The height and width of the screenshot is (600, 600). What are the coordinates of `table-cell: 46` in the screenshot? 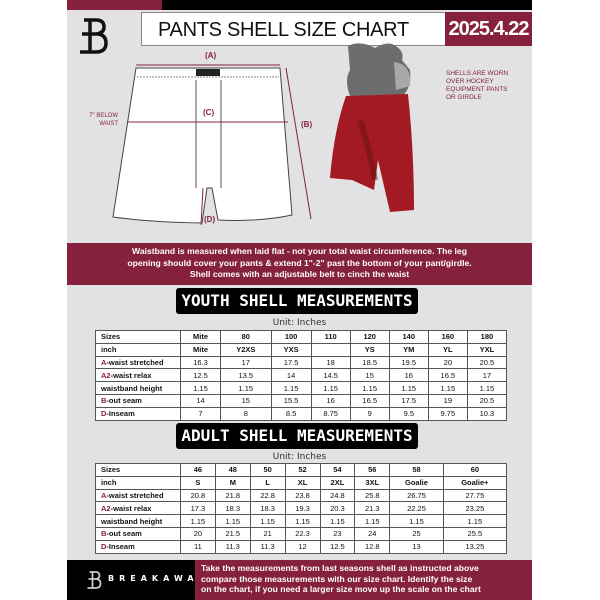 It's located at (198, 470).